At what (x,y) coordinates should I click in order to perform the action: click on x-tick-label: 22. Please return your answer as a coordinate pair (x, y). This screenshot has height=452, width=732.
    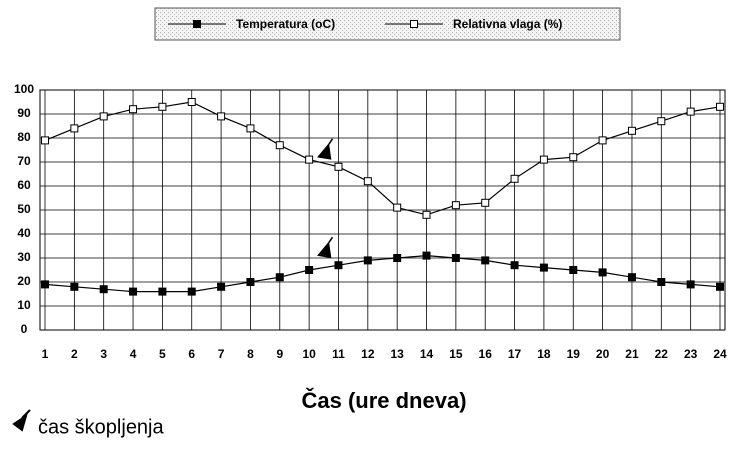
    Looking at the image, I should click on (662, 354).